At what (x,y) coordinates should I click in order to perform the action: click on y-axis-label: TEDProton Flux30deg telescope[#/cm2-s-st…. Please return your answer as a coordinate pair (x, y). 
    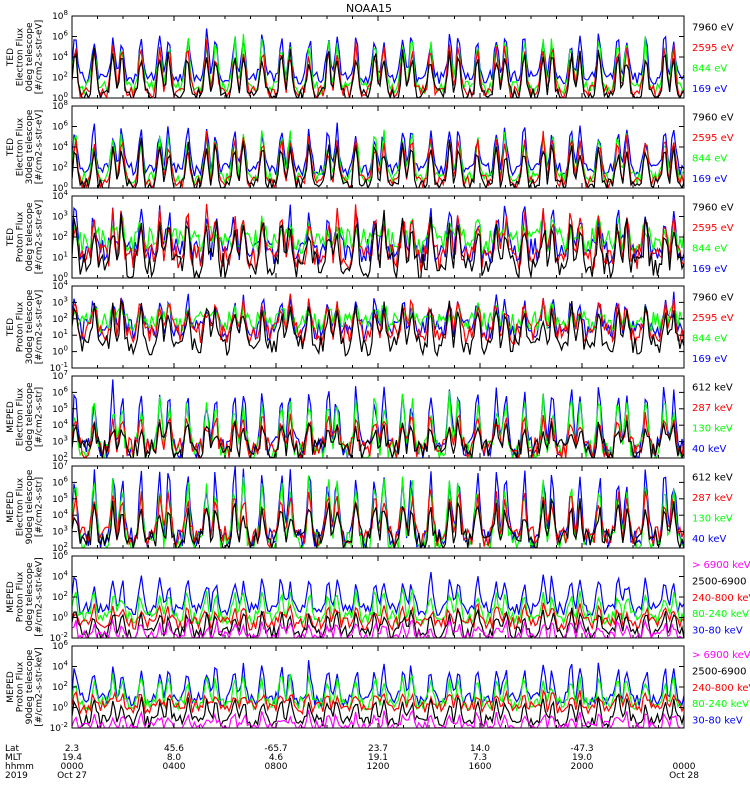
    Looking at the image, I should click on (25, 326).